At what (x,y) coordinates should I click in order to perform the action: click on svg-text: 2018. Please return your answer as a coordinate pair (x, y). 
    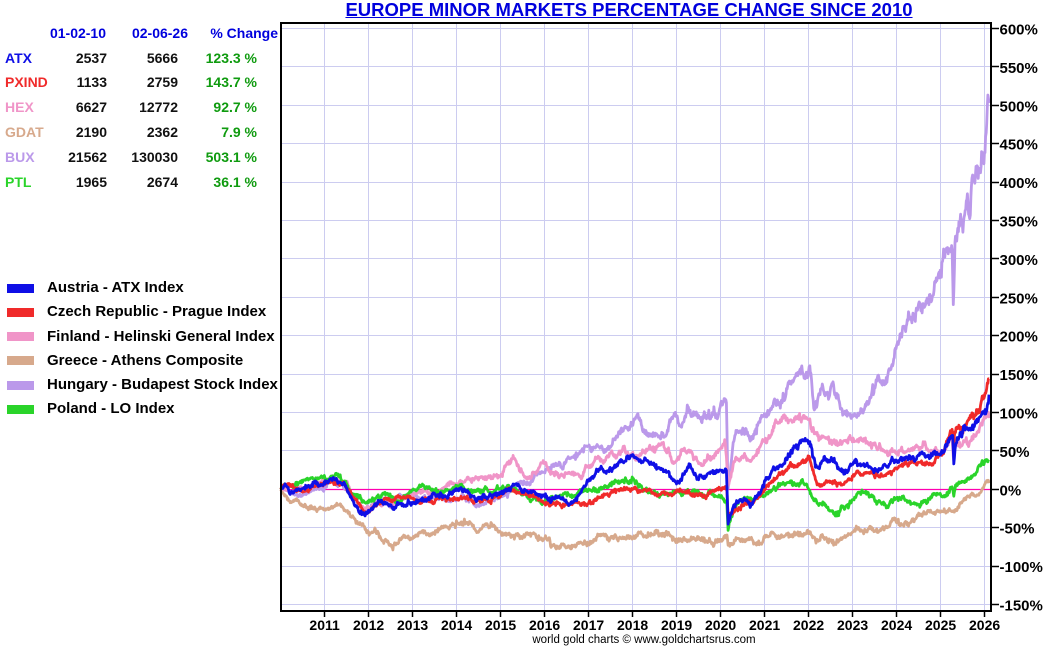
    Looking at the image, I should click on (632, 625).